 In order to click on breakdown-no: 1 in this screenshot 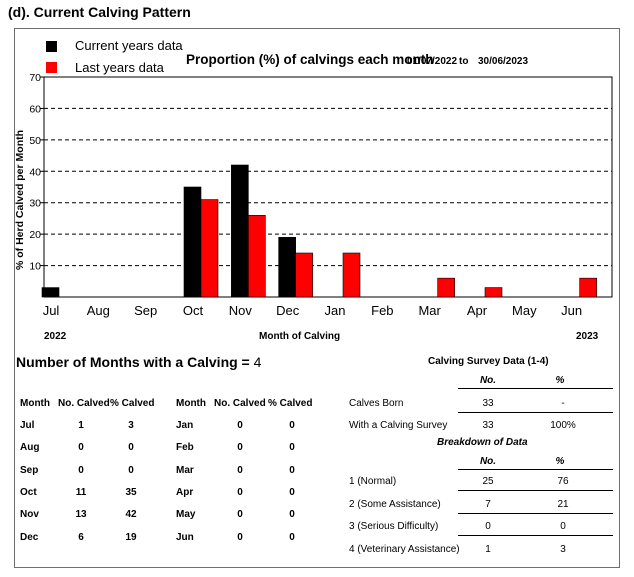, I will do `click(488, 550)`.